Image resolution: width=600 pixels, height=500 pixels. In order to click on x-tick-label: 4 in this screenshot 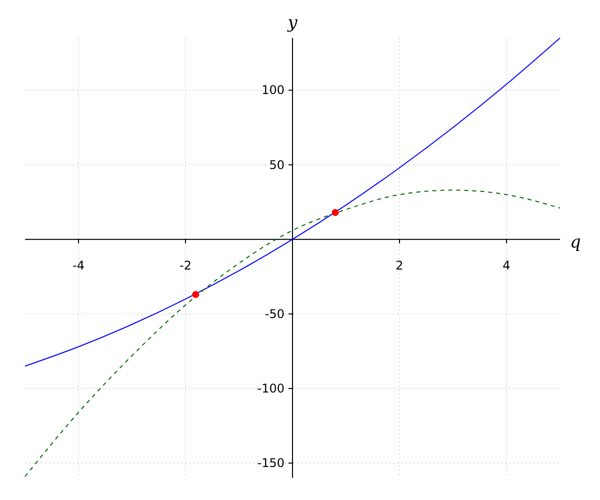, I will do `click(506, 265)`.